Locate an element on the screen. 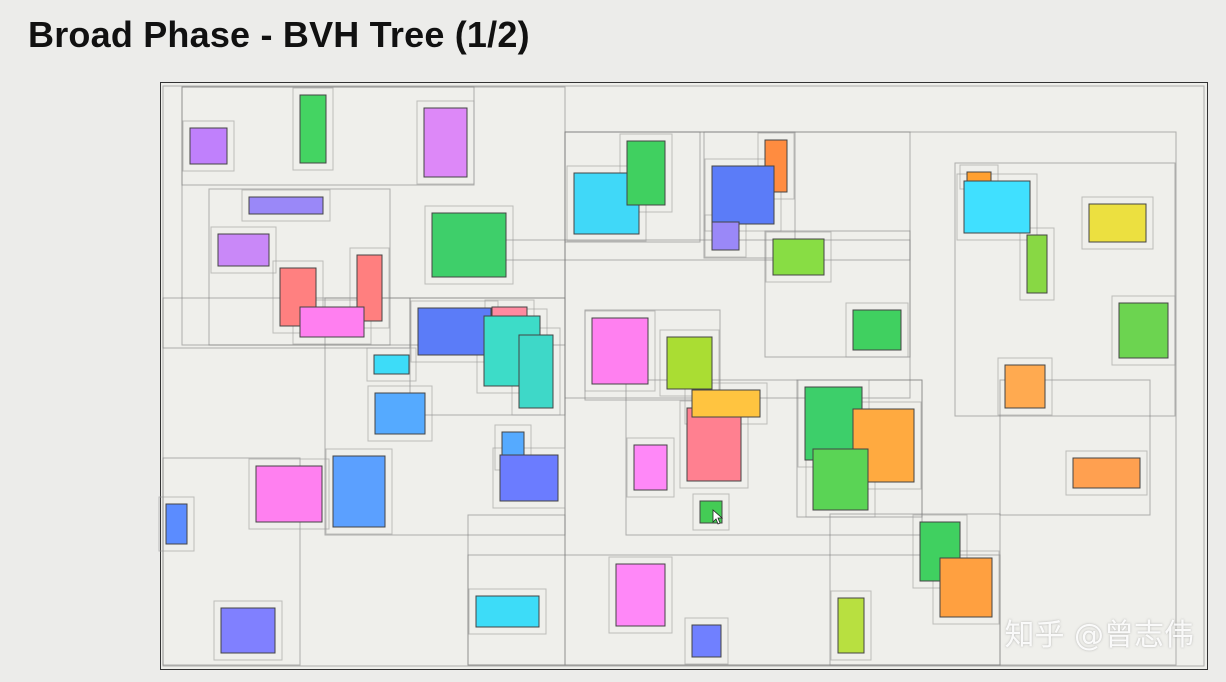 Image resolution: width=1226 pixels, height=682 pixels. slide-title: Broad Phase - BVH Tree (1/2) is located at coordinates (279, 34).